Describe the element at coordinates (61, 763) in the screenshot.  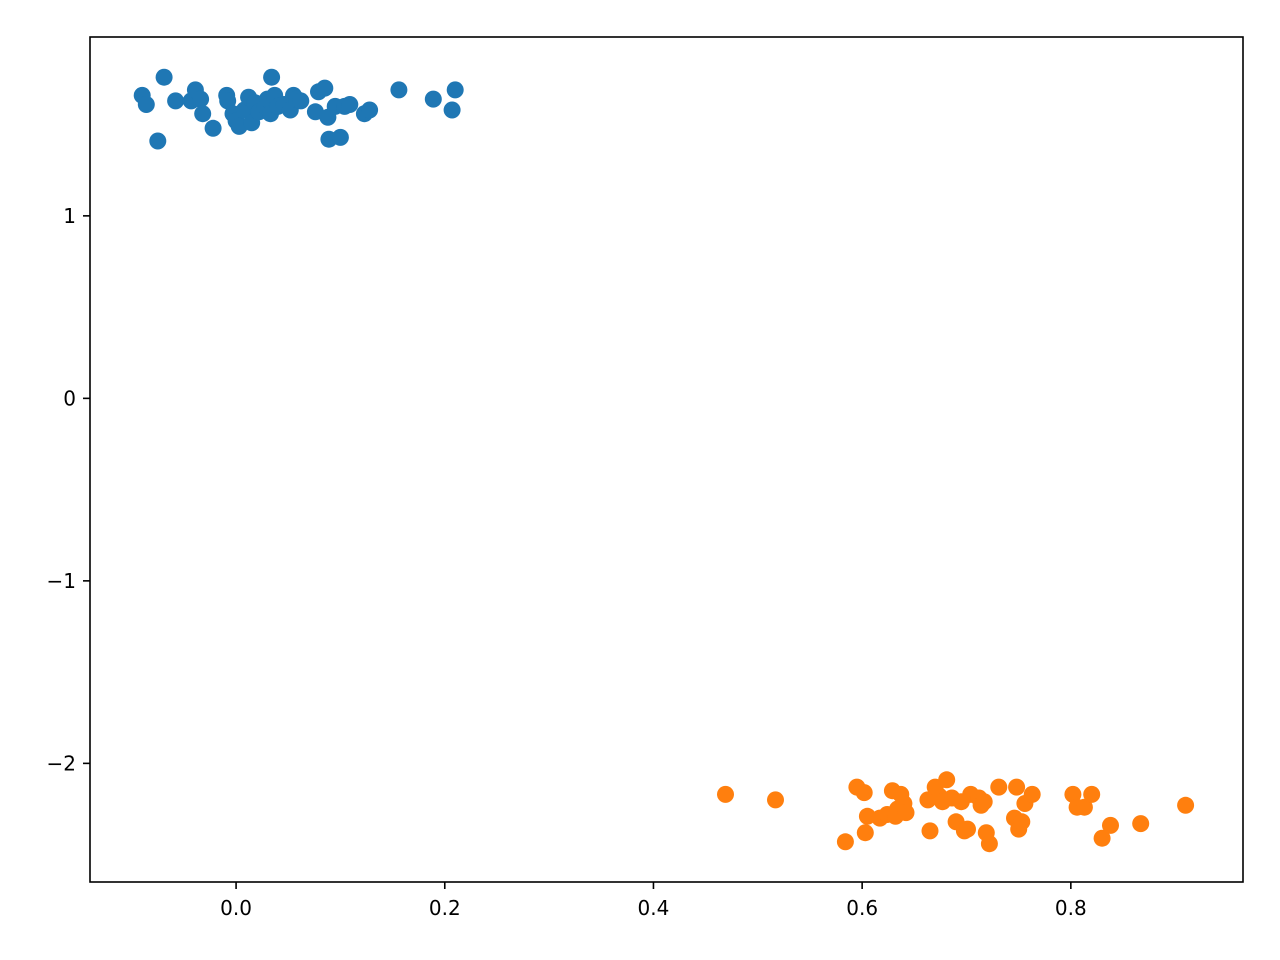
I see `y-tick-label: −2` at that location.